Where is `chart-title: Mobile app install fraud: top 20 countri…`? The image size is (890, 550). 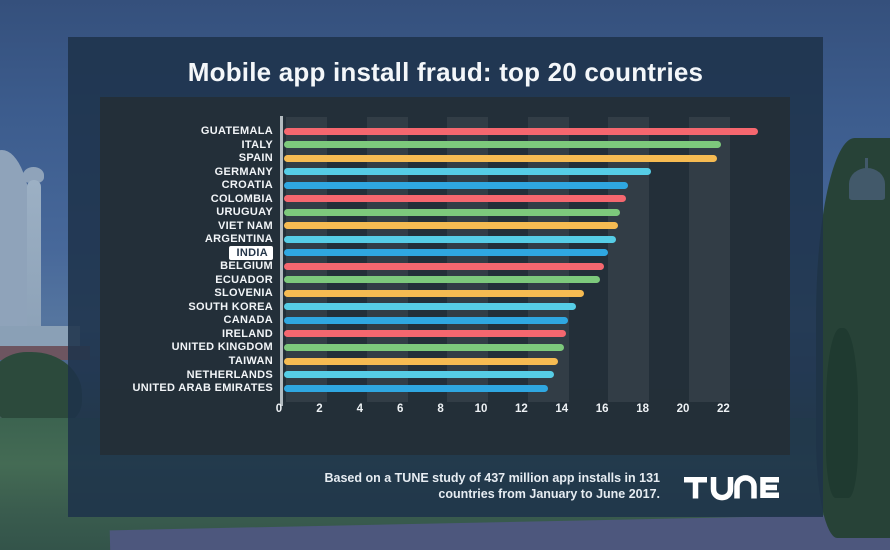 chart-title: Mobile app install fraud: top 20 countri… is located at coordinates (445, 72).